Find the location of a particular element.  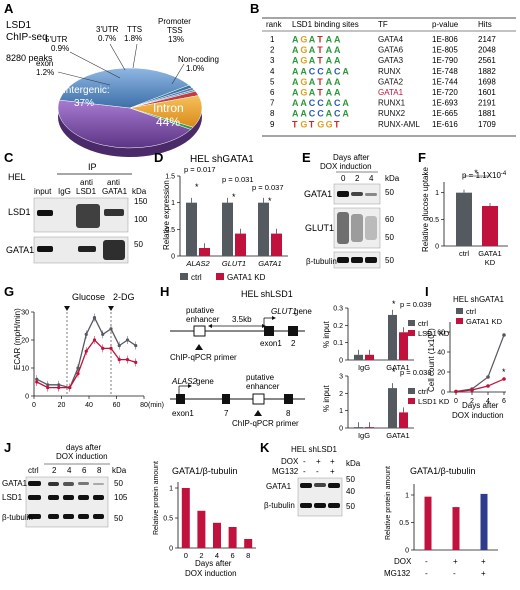

panel-label-a: A is located at coordinates (9, 8).